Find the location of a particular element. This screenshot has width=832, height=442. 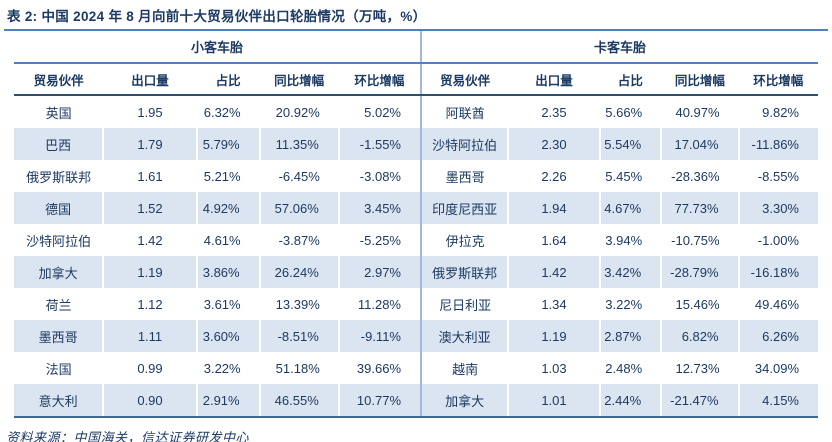

volume-cell: 2.30 is located at coordinates (553, 144).